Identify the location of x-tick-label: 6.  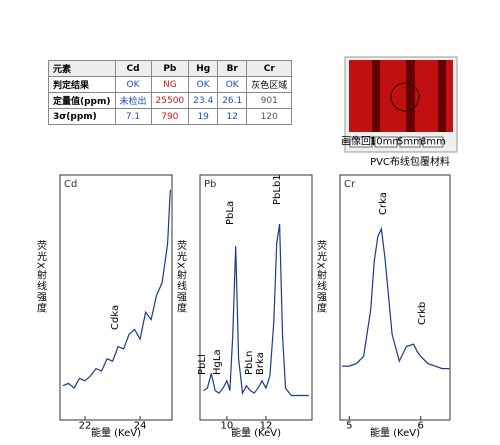
(421, 425).